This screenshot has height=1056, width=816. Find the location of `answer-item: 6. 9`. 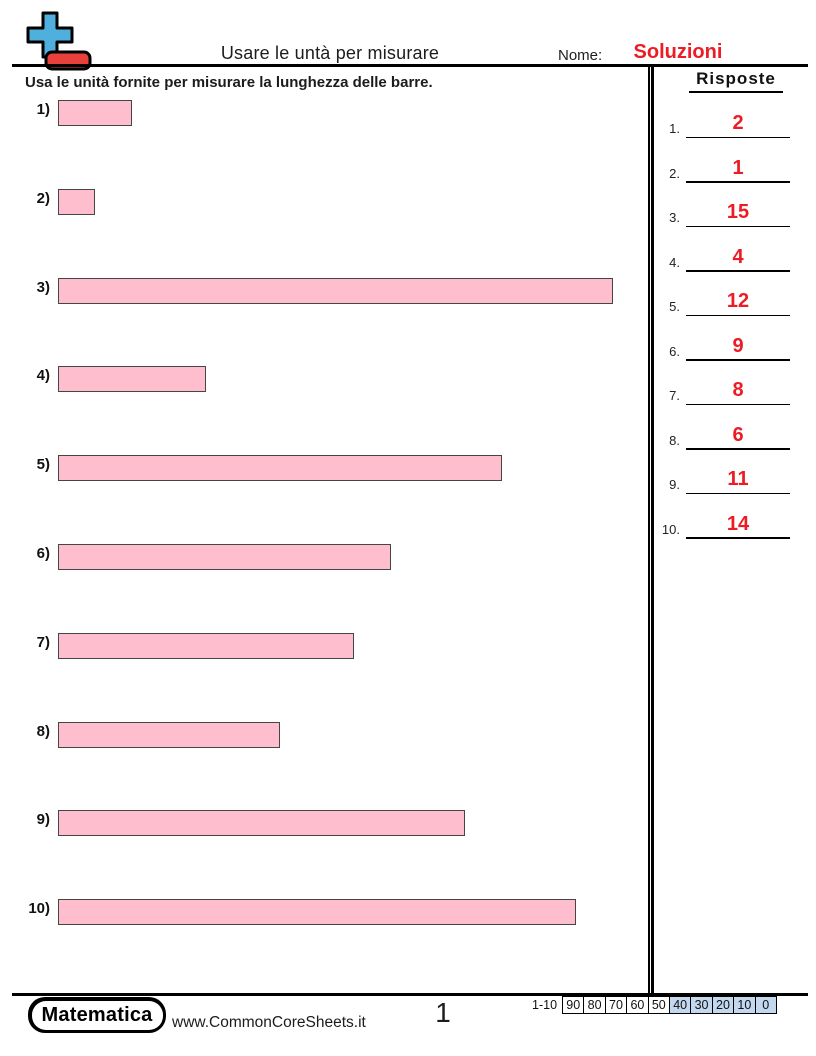

answer-item: 6. 9 is located at coordinates (723, 346).